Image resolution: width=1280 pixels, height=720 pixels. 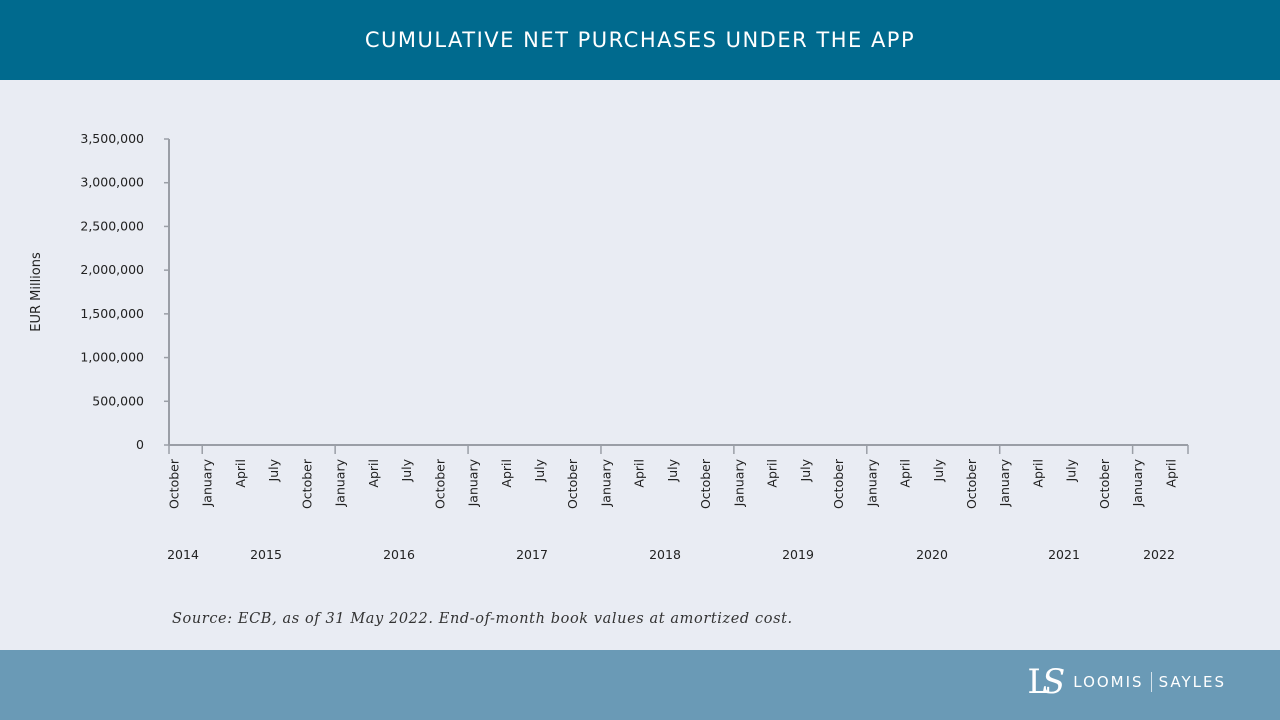 I want to click on x-year-label: 2020, so click(x=932, y=554).